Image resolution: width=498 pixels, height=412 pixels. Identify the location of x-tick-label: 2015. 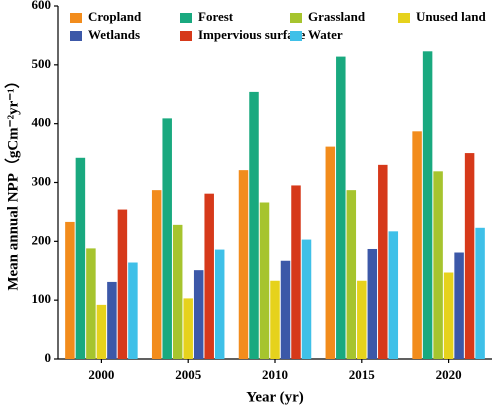
(362, 374).